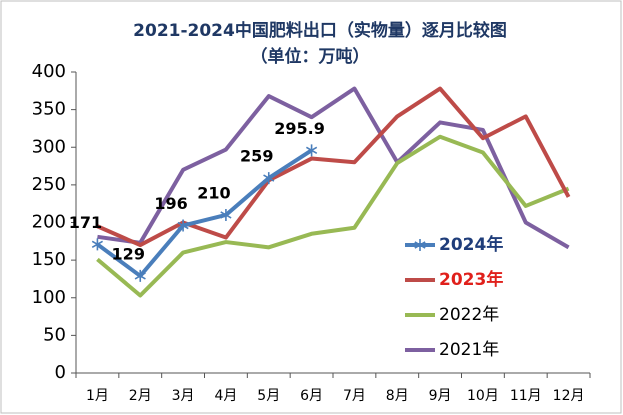 This screenshot has width=623, height=415. I want to click on y-tick-label: 250, so click(49, 184).